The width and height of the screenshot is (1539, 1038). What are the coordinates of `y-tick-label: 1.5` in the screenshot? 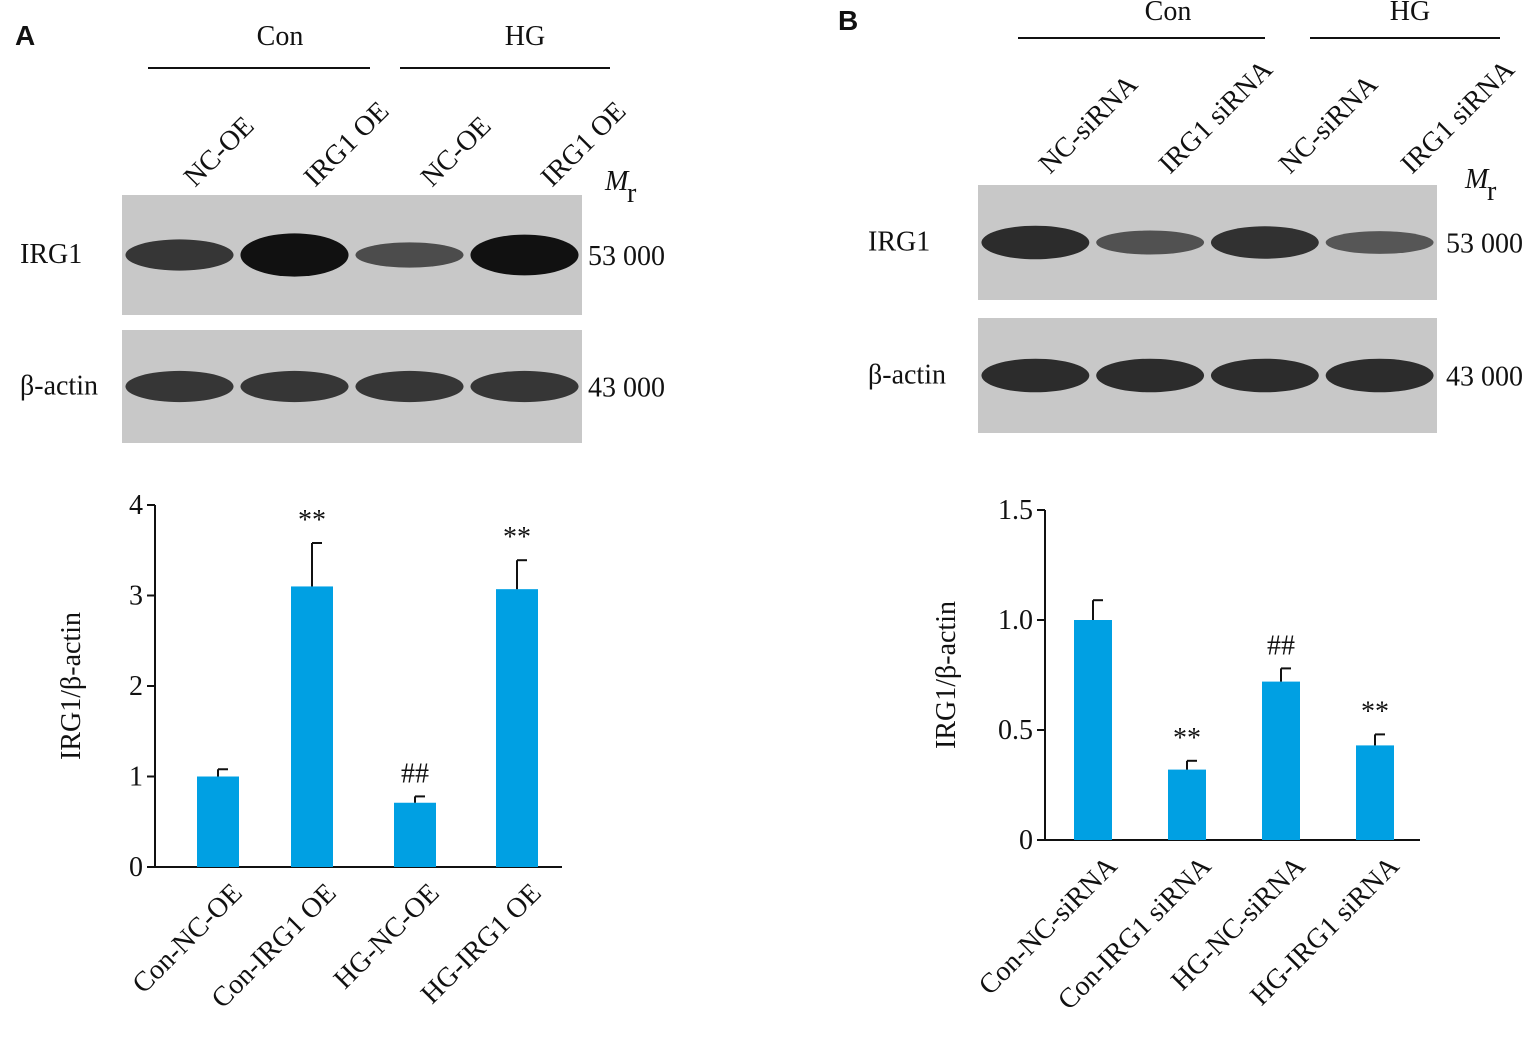 It's located at (1015, 510).